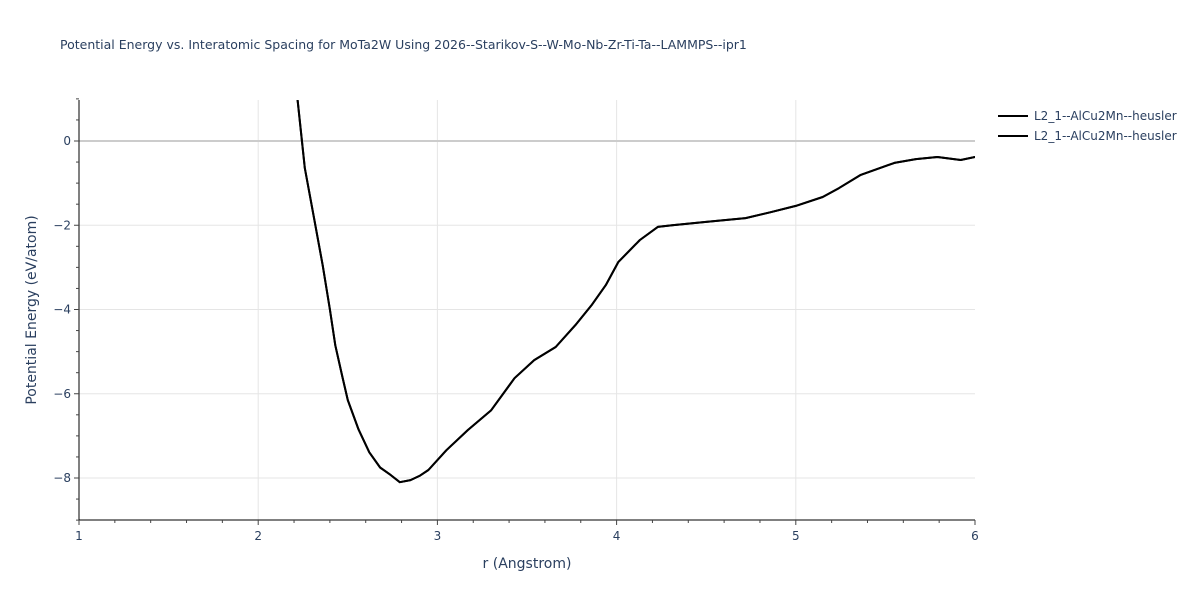  I want to click on y-tick-labels: 0 −2 −4 −6 −8, so click(62, 309).